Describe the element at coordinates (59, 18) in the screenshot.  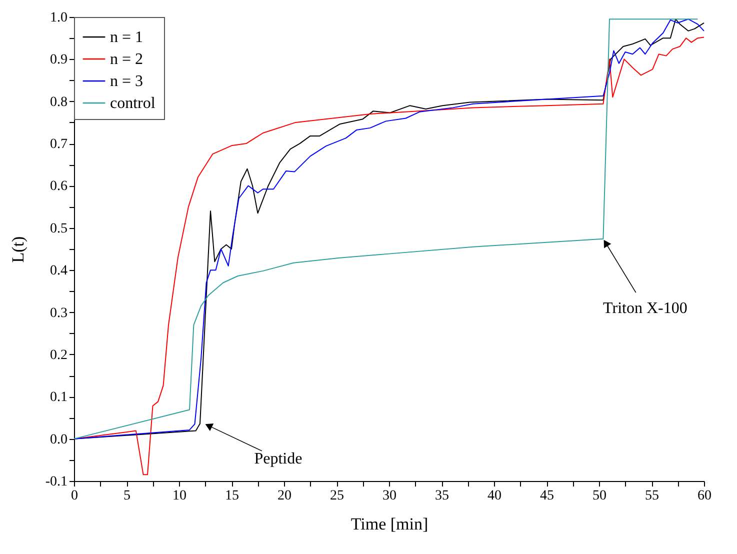
I see `y-tick-label: 1.0` at that location.